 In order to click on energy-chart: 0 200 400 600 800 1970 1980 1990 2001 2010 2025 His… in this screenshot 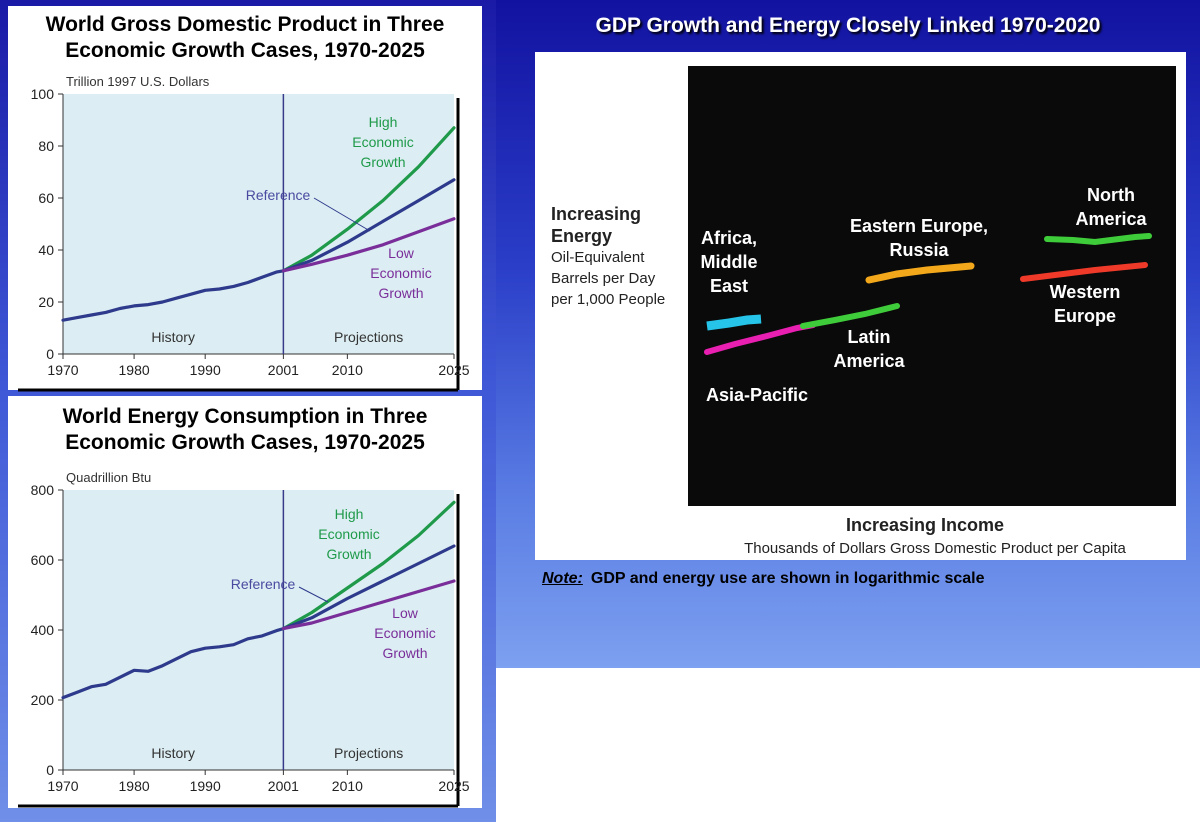, I will do `click(244, 645)`.